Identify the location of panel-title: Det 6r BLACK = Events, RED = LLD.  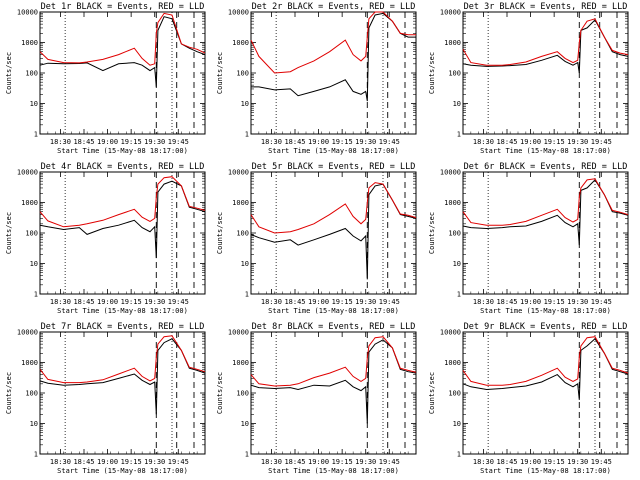
(546, 167).